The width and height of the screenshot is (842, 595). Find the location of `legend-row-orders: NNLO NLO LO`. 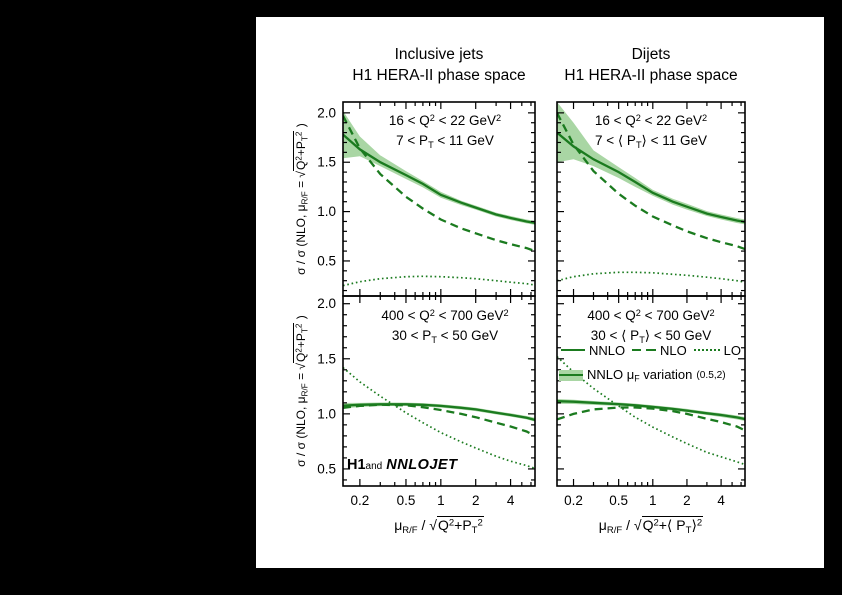

legend-row-orders: NNLO NLO LO is located at coordinates (651, 350).